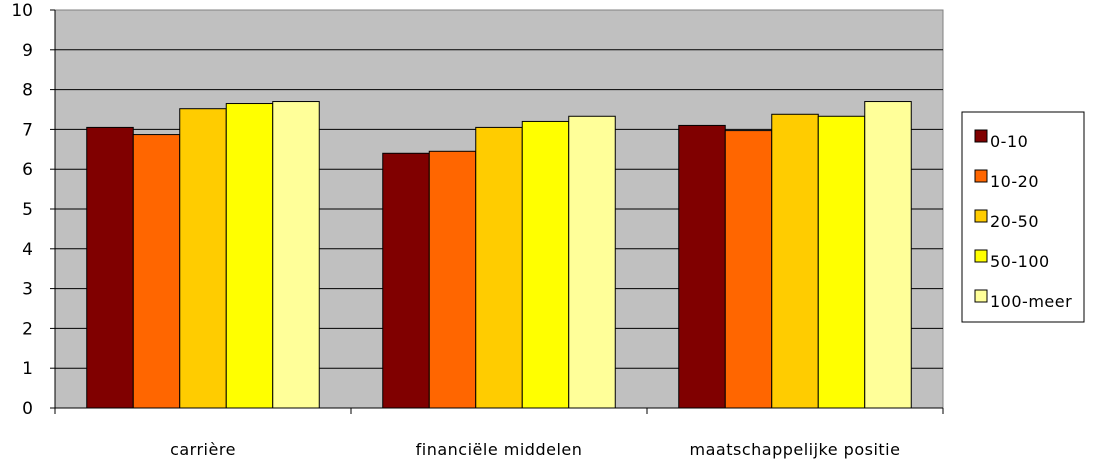  I want to click on y-tick-label: 3, so click(27, 290).